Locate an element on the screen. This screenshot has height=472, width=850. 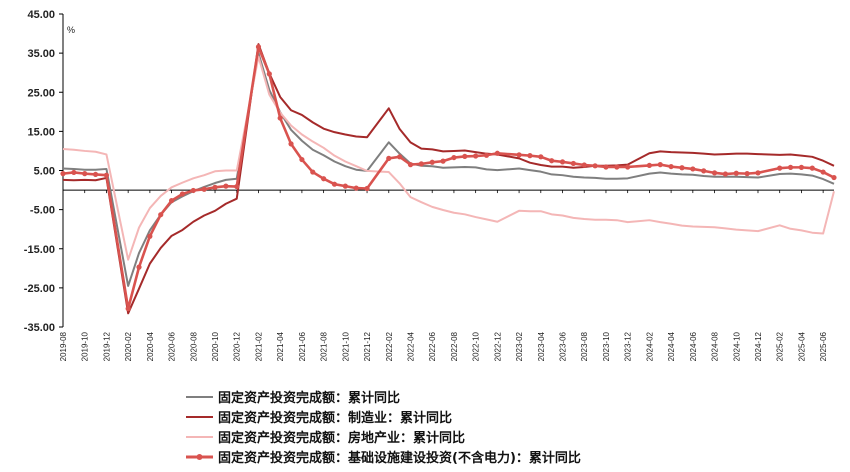
legend-label: 固定资产投资完成额：房地产业：累计同比 is located at coordinates (341, 438).